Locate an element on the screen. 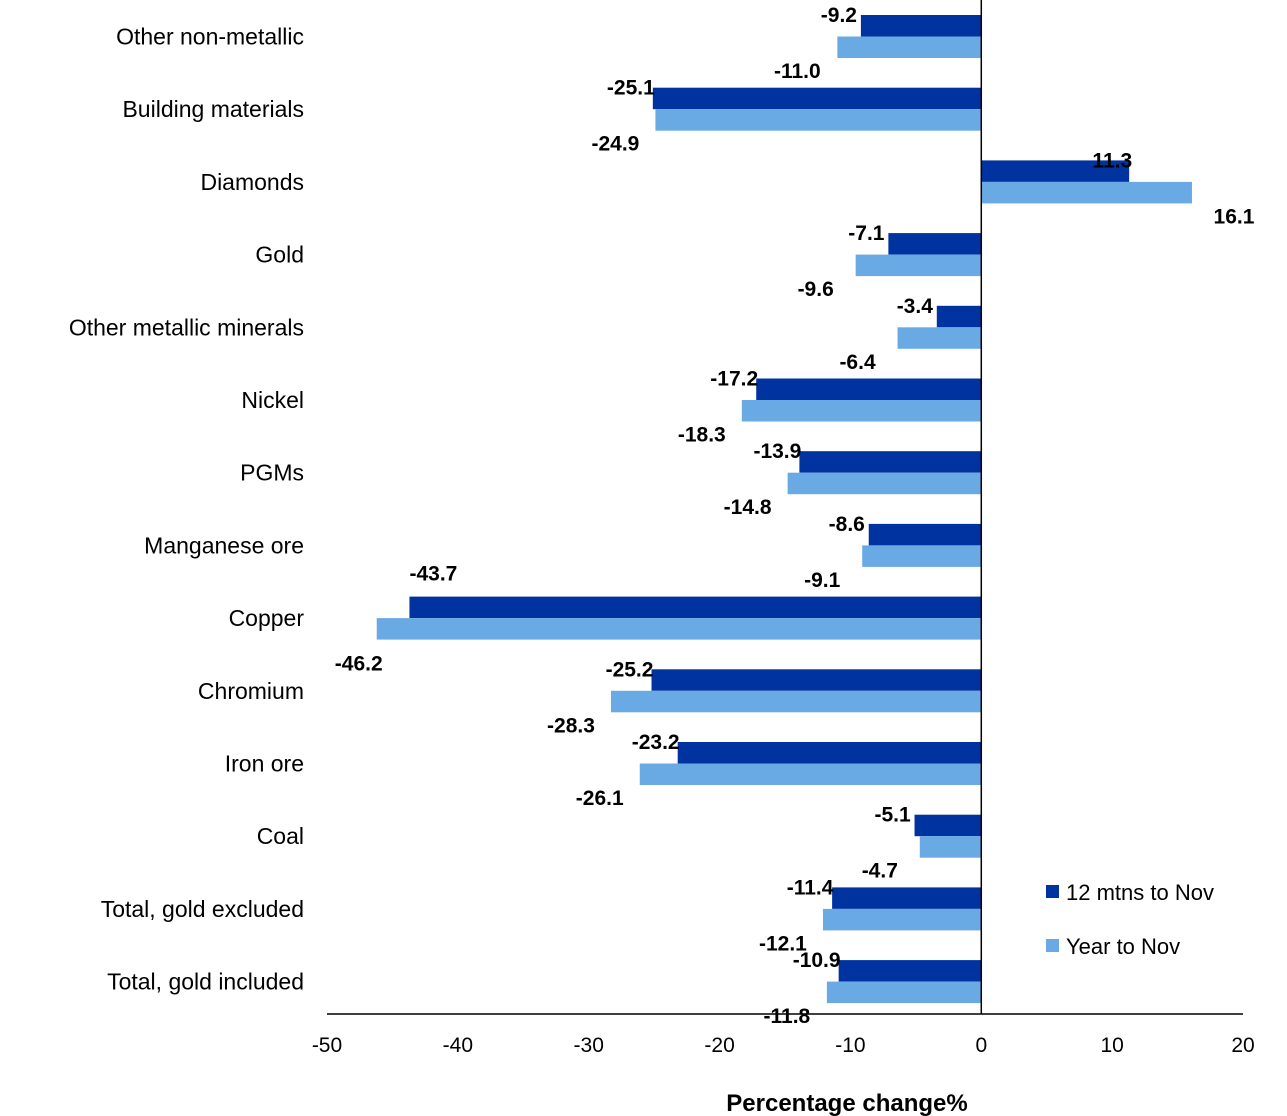  data-label: 16.1 is located at coordinates (1234, 216).